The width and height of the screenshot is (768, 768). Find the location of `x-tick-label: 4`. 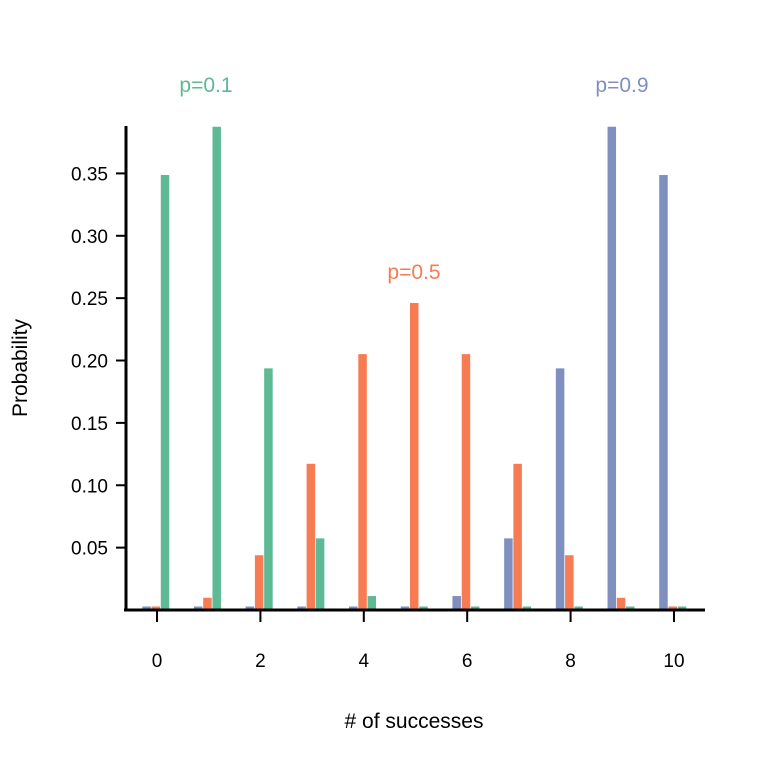

x-tick-label: 4 is located at coordinates (364, 661).